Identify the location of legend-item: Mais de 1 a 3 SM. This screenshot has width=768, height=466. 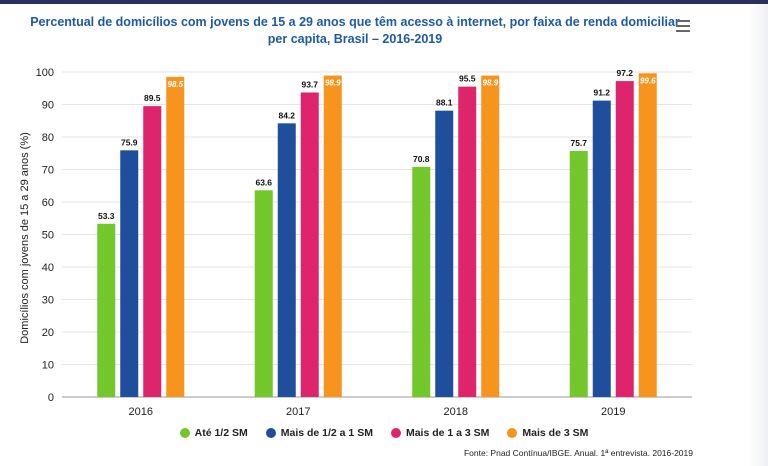
(440, 433).